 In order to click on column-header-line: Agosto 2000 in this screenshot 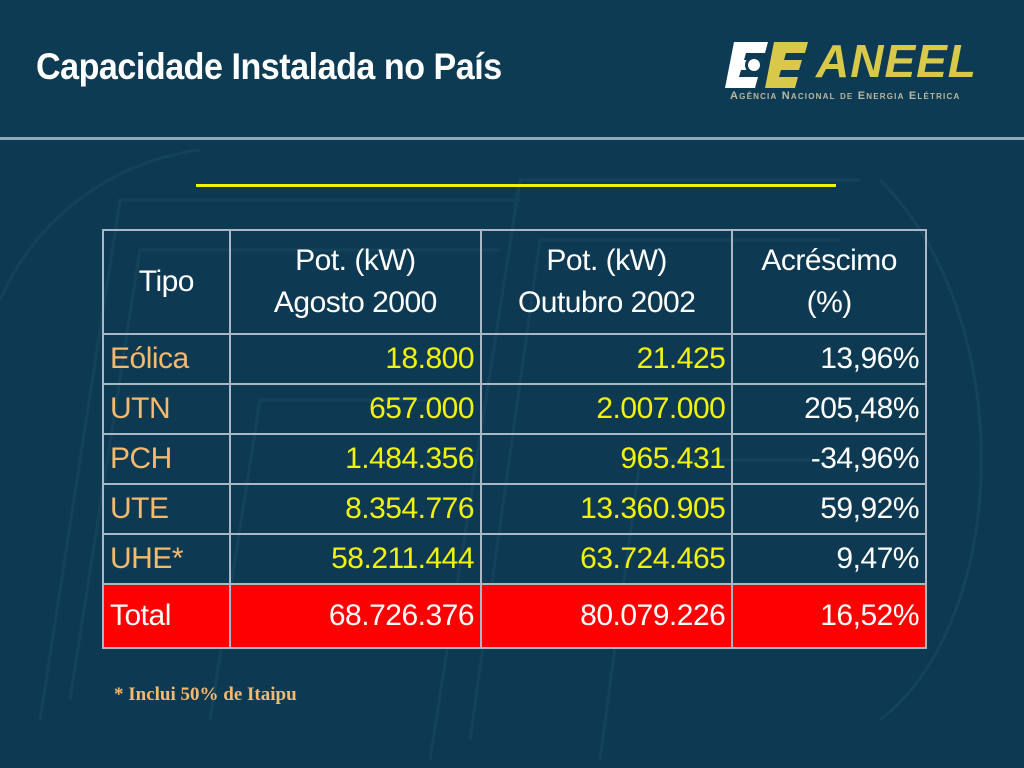, I will do `click(355, 302)`.